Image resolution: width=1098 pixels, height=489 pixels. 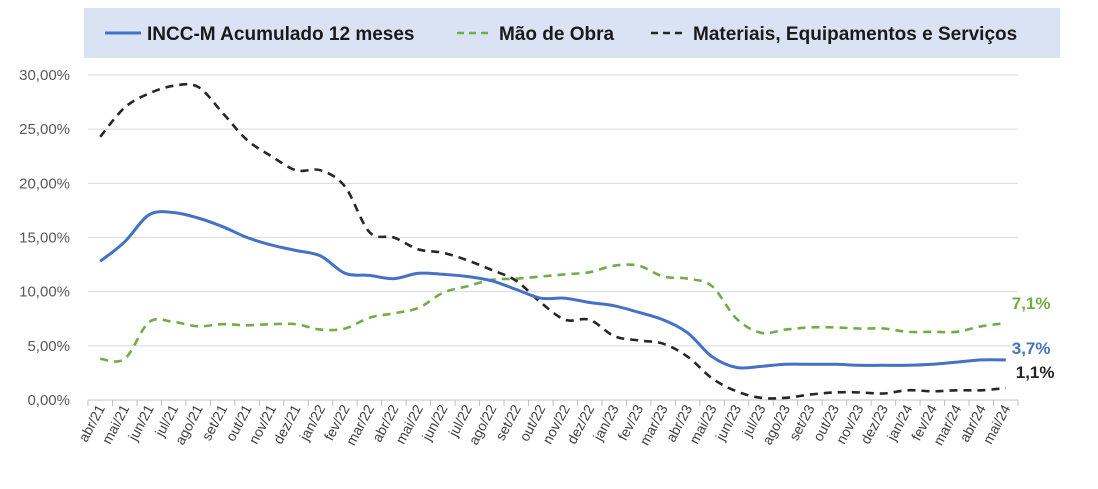 What do you see at coordinates (44, 75) in the screenshot?
I see `y-tick-label: 30,00%` at bounding box center [44, 75].